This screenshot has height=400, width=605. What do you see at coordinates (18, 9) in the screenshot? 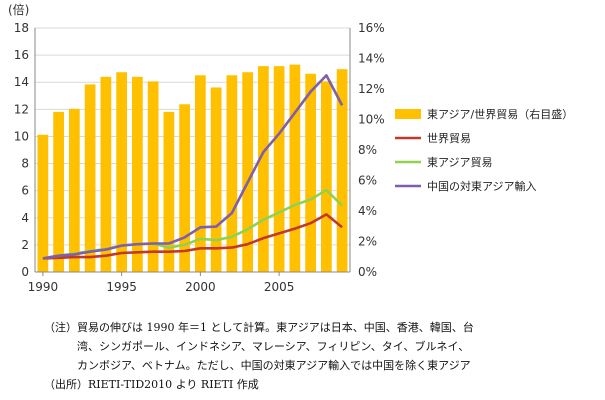
I see `y-axis-unit-label: (倍)` at bounding box center [18, 9].